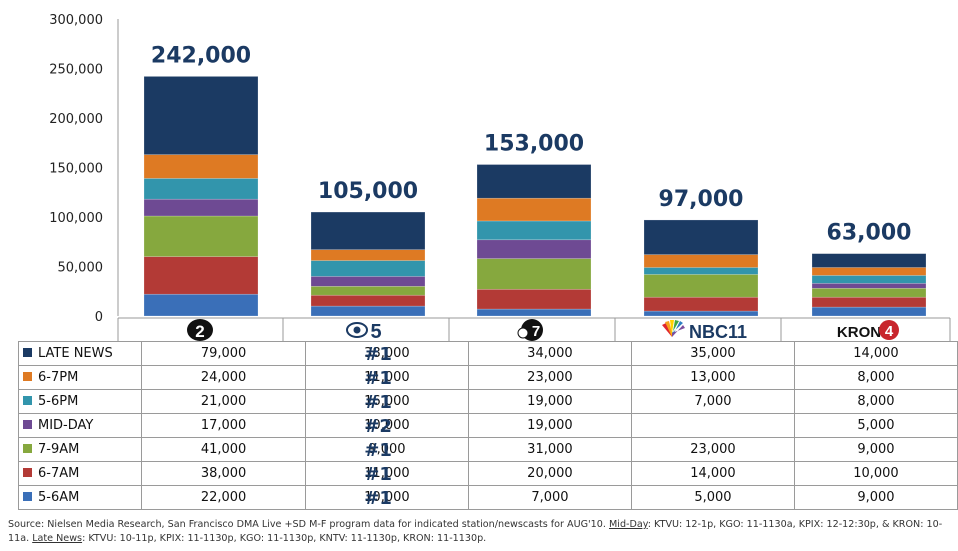  I want to click on value-cell, so click(712, 425).